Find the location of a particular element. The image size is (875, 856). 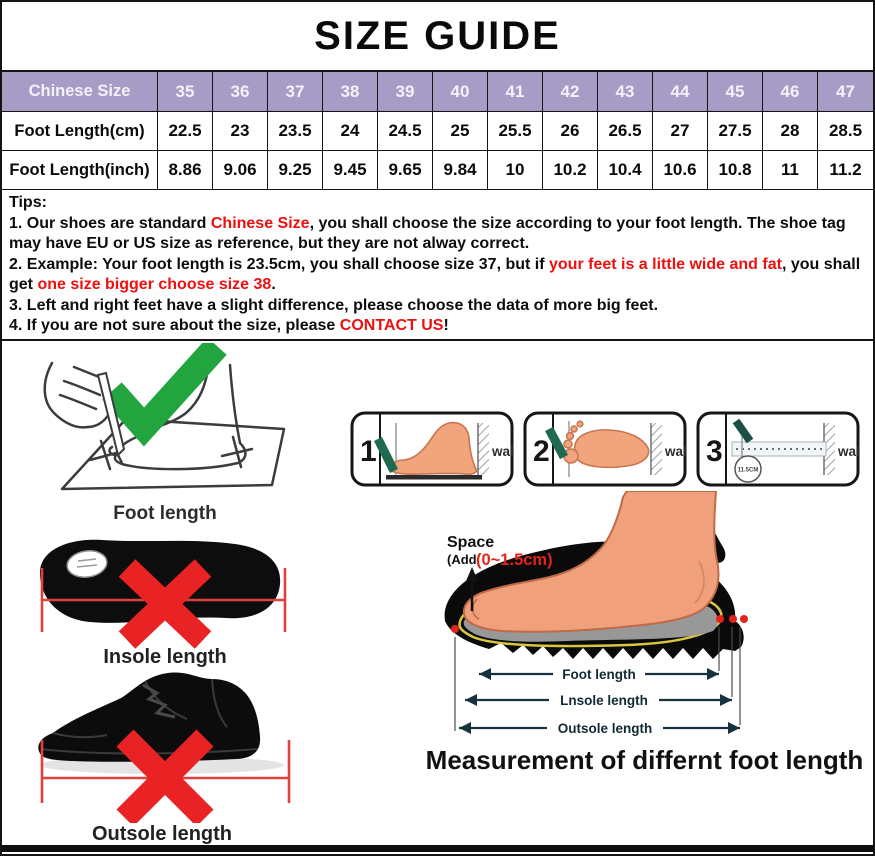

table-cell-inch: 9.84 is located at coordinates (460, 170).